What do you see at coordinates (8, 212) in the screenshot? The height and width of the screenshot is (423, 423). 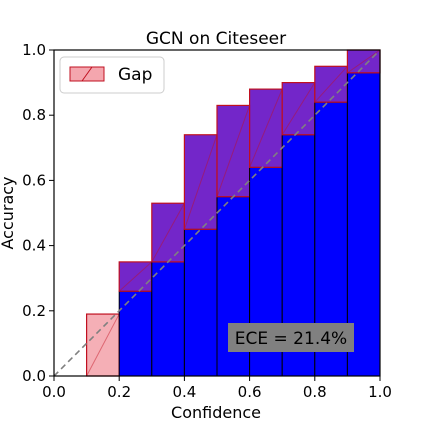 I see `y-axis-label: Accuracy` at bounding box center [8, 212].